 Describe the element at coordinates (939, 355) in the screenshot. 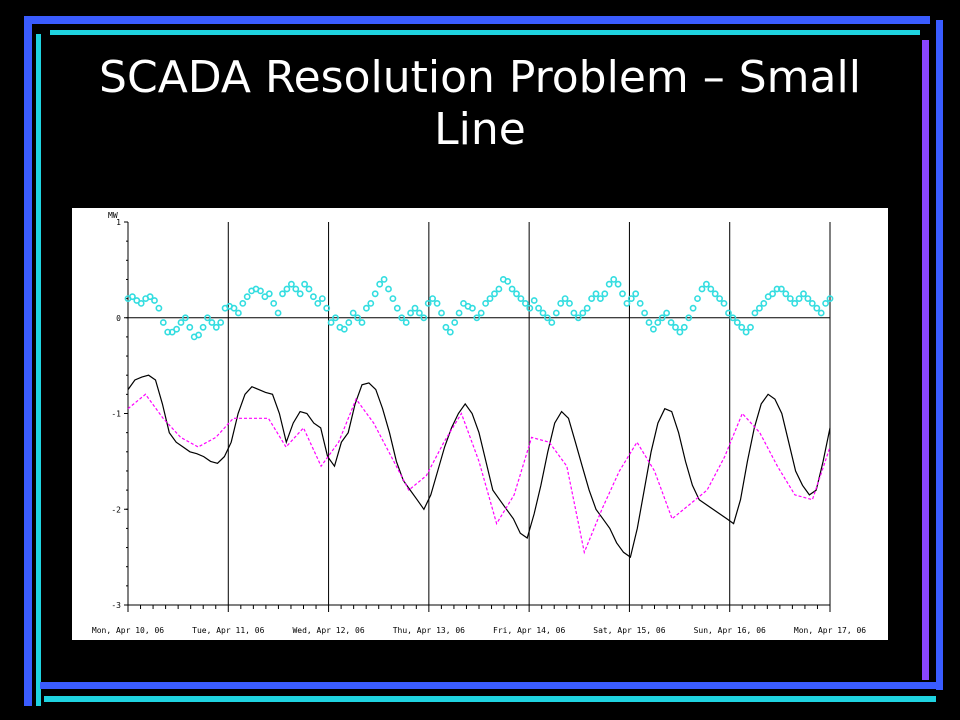

I see `frame-bar-right-blue` at that location.